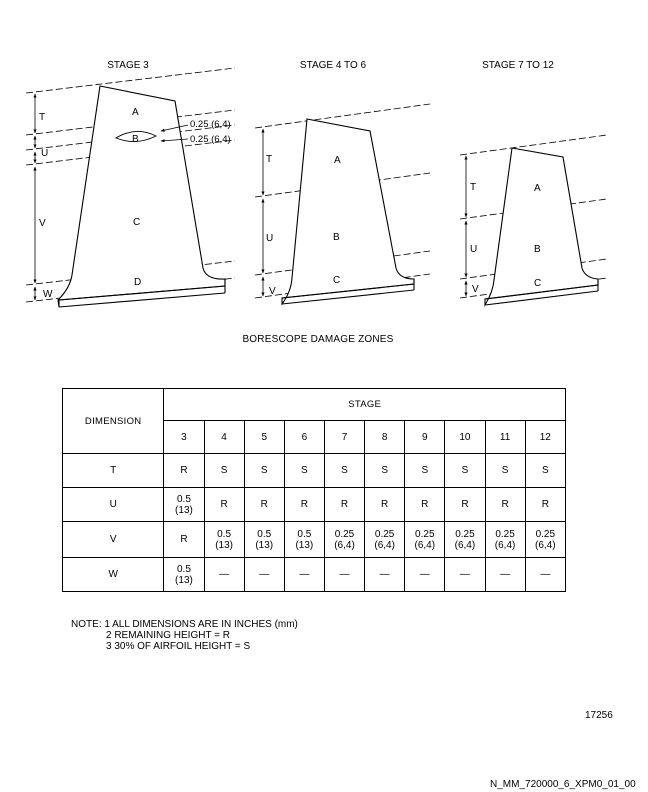 This screenshot has width=648, height=792. I want to click on stage7-12-title: STAGE 7 TO 12, so click(518, 65).